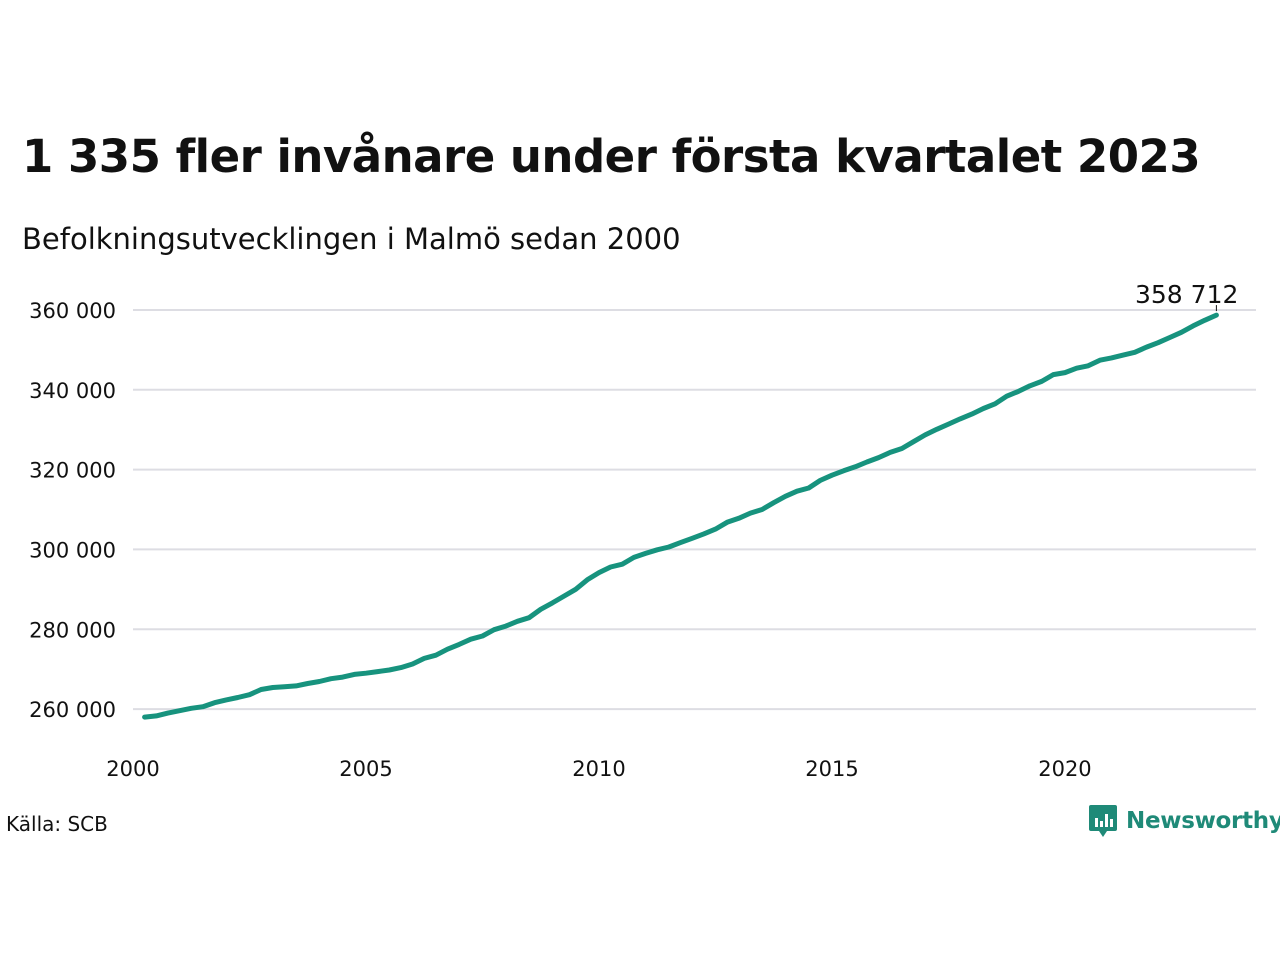  Describe the element at coordinates (72, 710) in the screenshot. I see `y-tick-label: 260 000` at that location.